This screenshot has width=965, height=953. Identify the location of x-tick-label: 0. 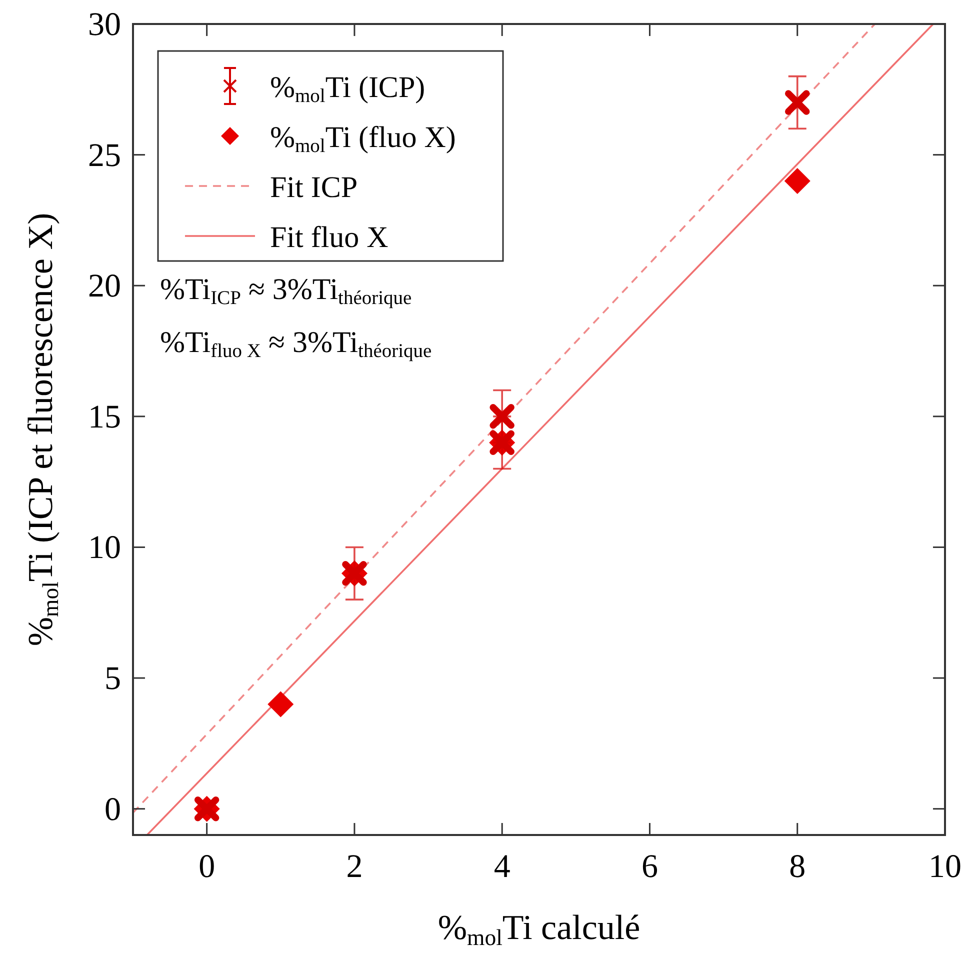
(207, 867).